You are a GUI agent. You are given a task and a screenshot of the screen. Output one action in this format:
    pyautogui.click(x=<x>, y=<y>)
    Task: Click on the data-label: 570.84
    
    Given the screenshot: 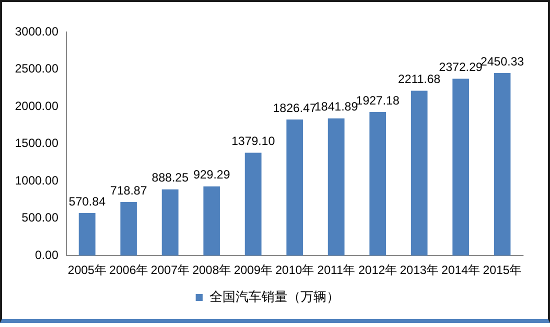 What is the action you would take?
    pyautogui.click(x=87, y=201)
    